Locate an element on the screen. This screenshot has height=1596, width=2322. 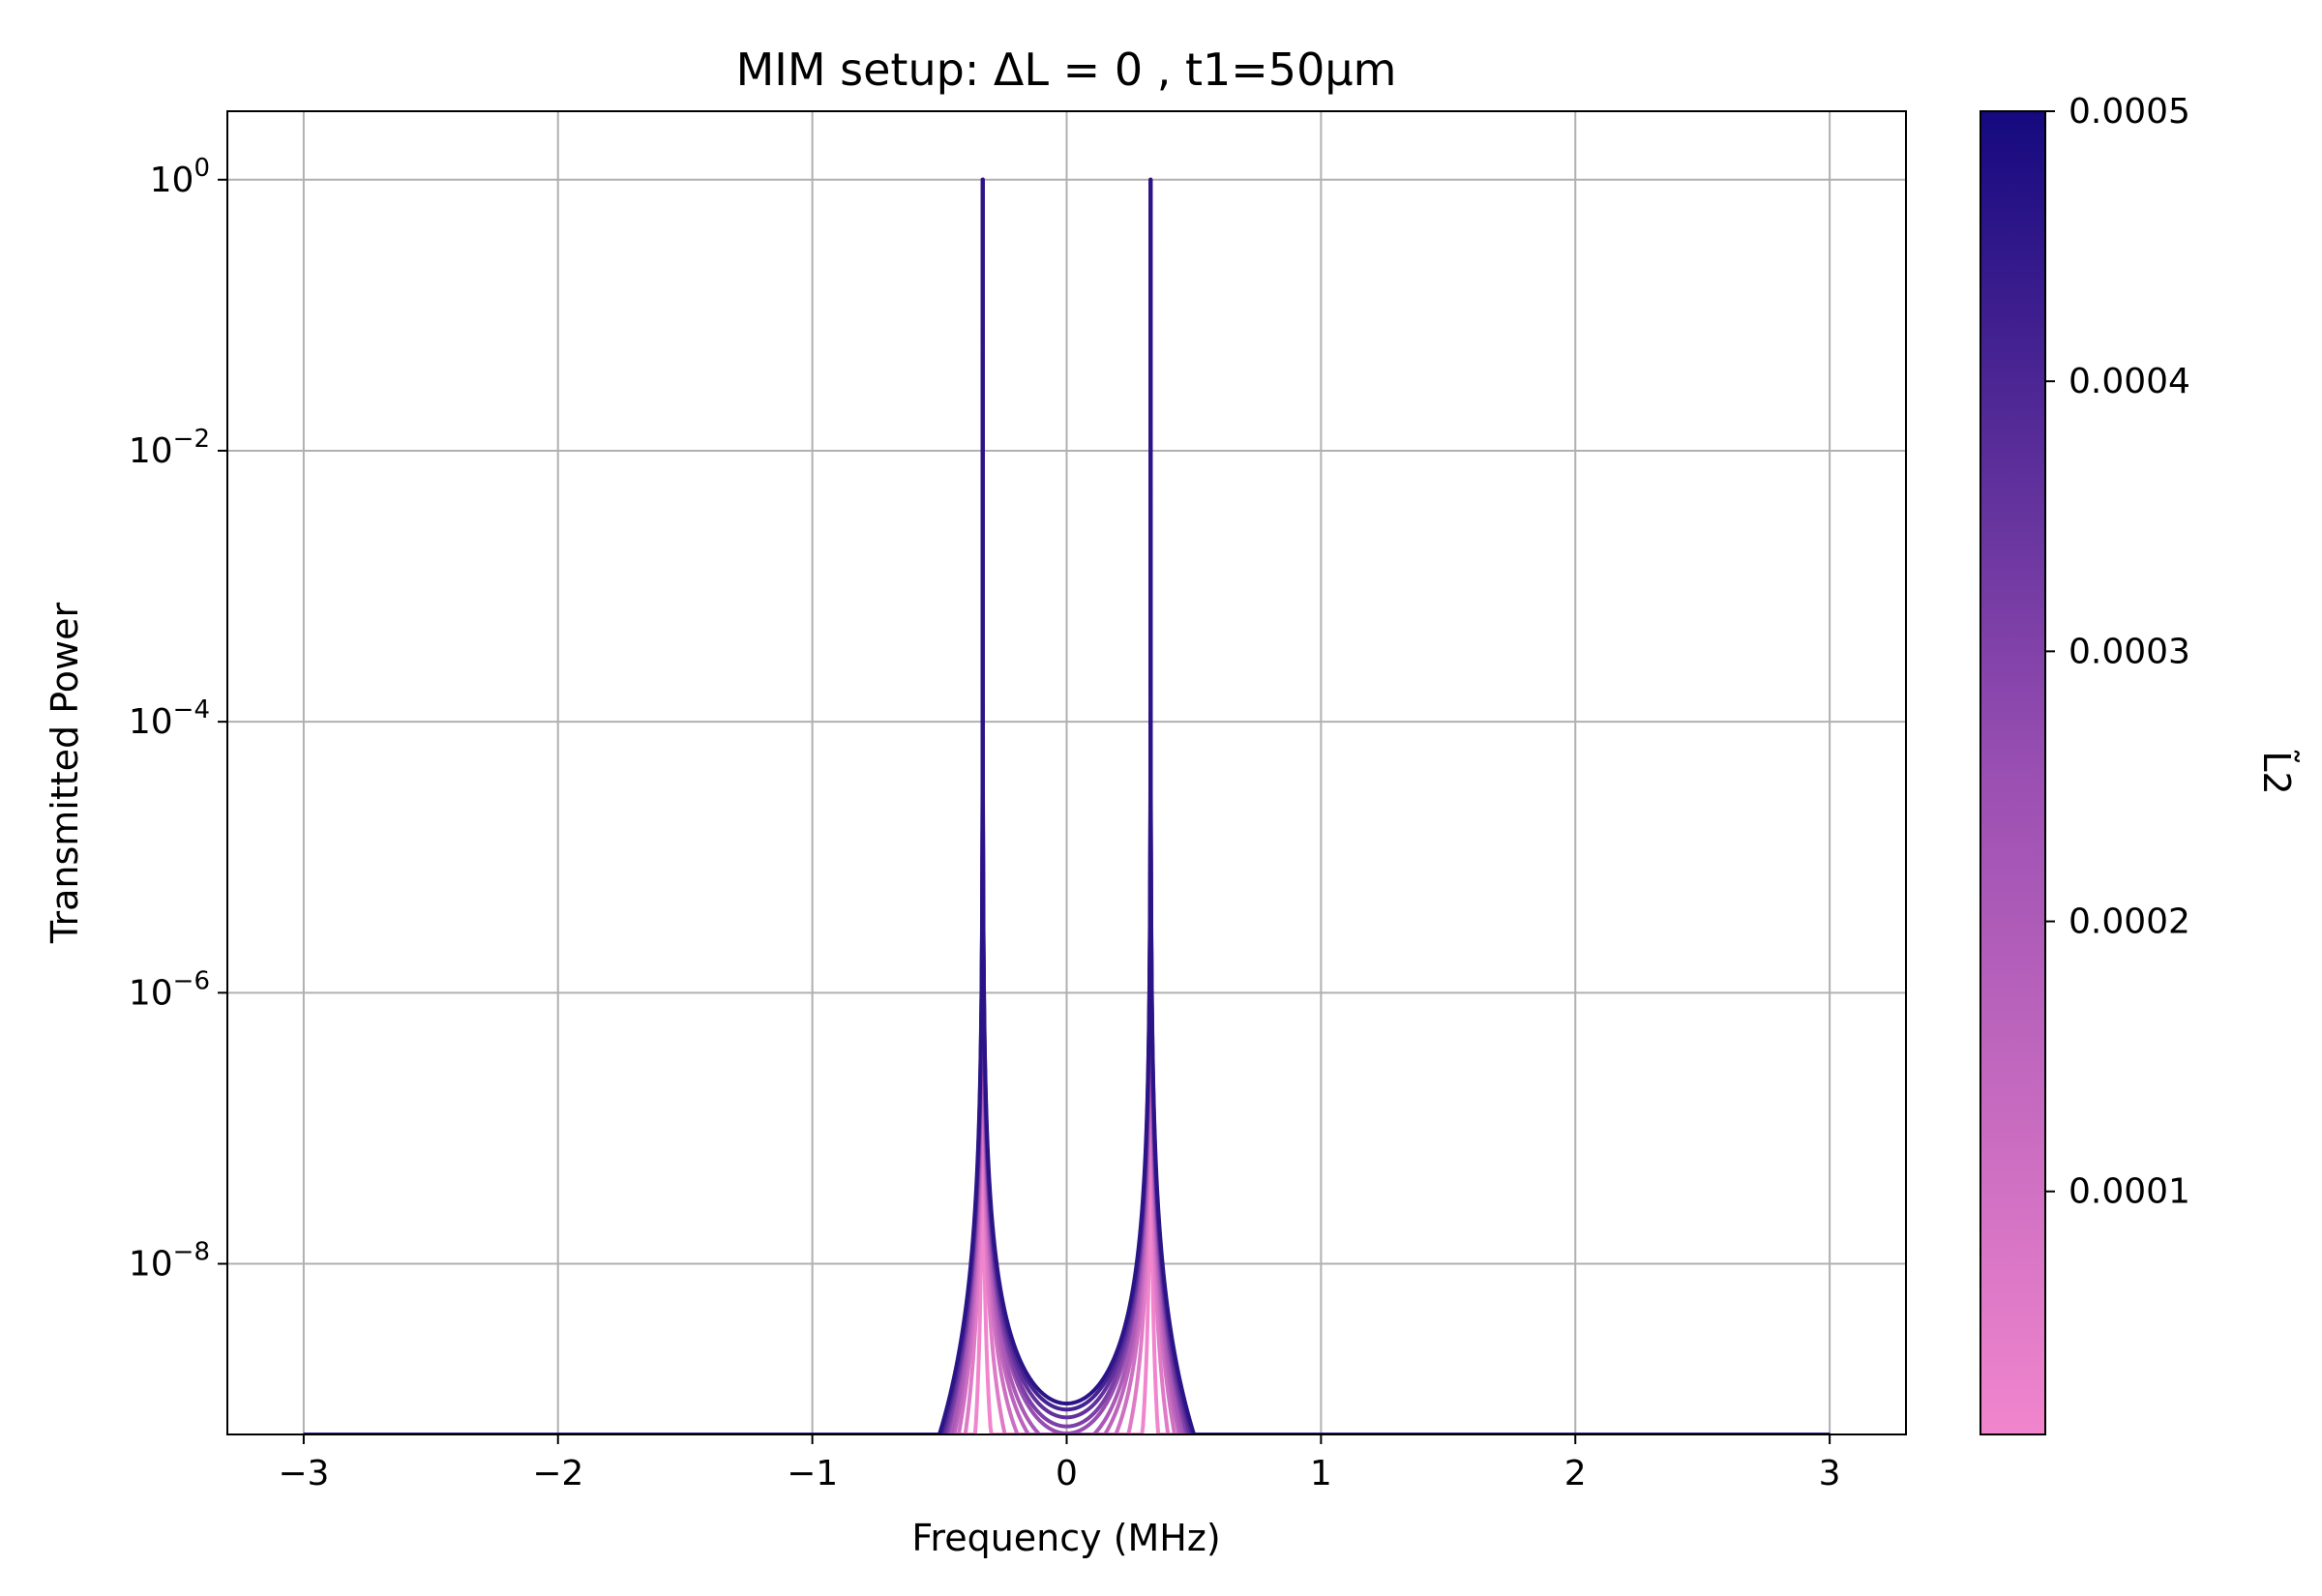
x-tick-label: 2 is located at coordinates (1575, 1473).